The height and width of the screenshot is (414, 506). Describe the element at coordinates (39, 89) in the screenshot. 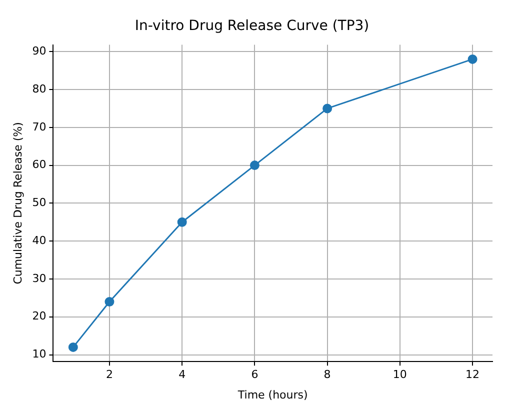

I see `y-tick-label: 80` at that location.